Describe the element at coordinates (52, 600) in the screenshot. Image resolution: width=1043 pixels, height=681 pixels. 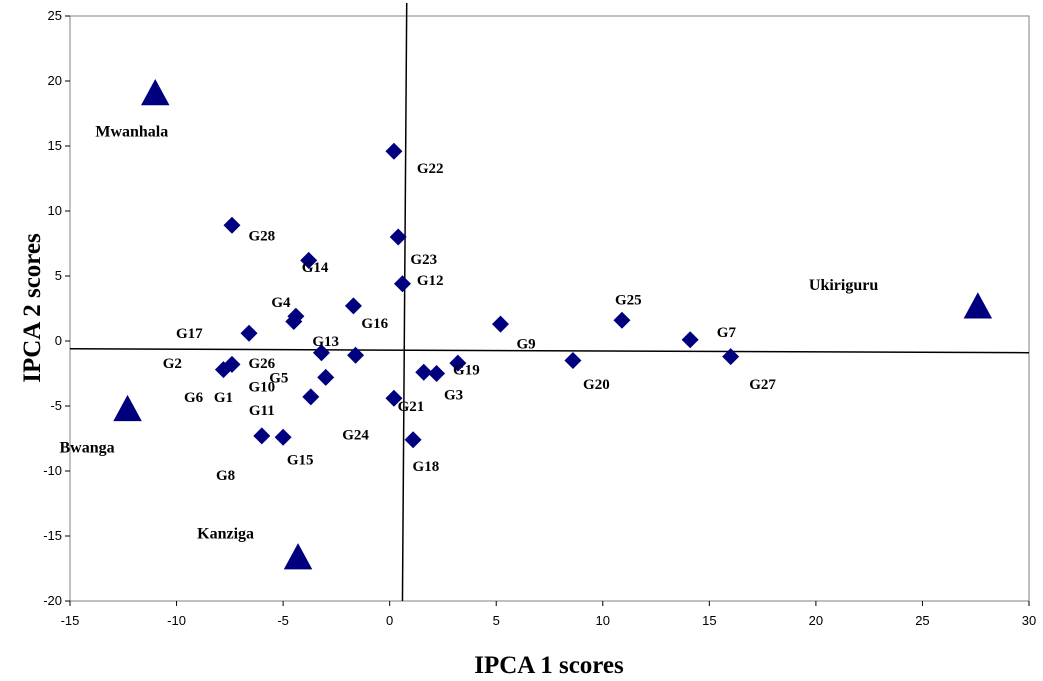
I see `y-tick-label: -20` at that location.